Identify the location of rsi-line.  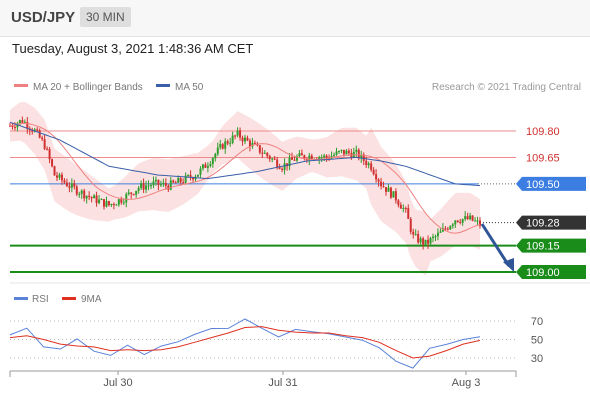
(245, 343).